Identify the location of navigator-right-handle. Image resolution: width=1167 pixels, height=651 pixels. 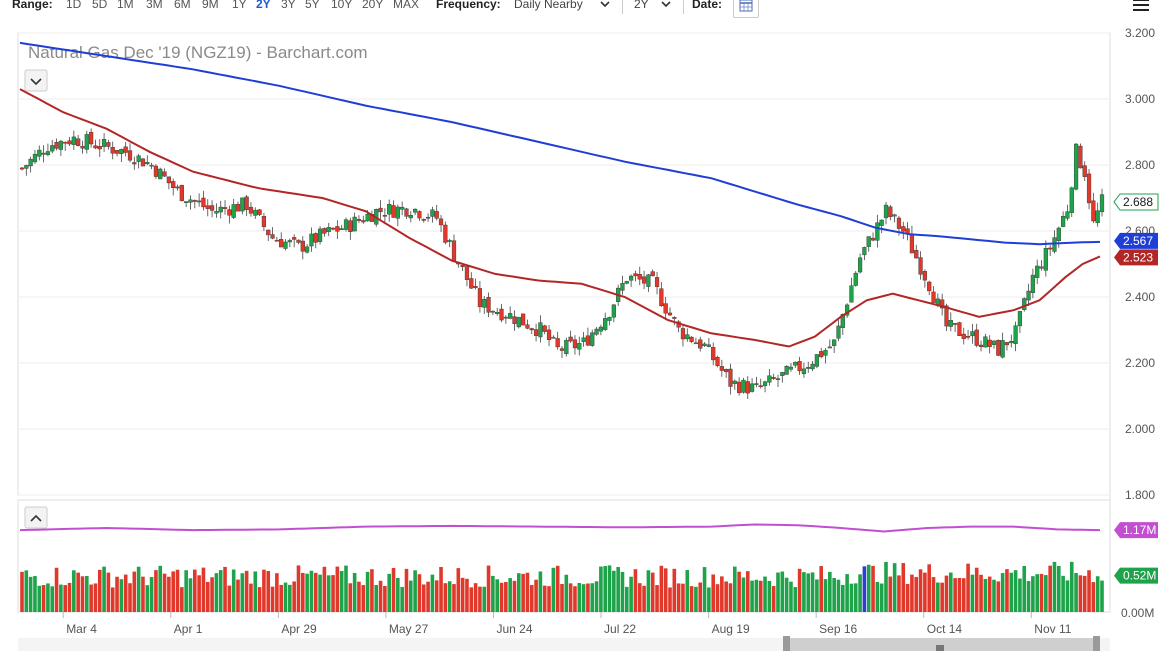
(1096, 643).